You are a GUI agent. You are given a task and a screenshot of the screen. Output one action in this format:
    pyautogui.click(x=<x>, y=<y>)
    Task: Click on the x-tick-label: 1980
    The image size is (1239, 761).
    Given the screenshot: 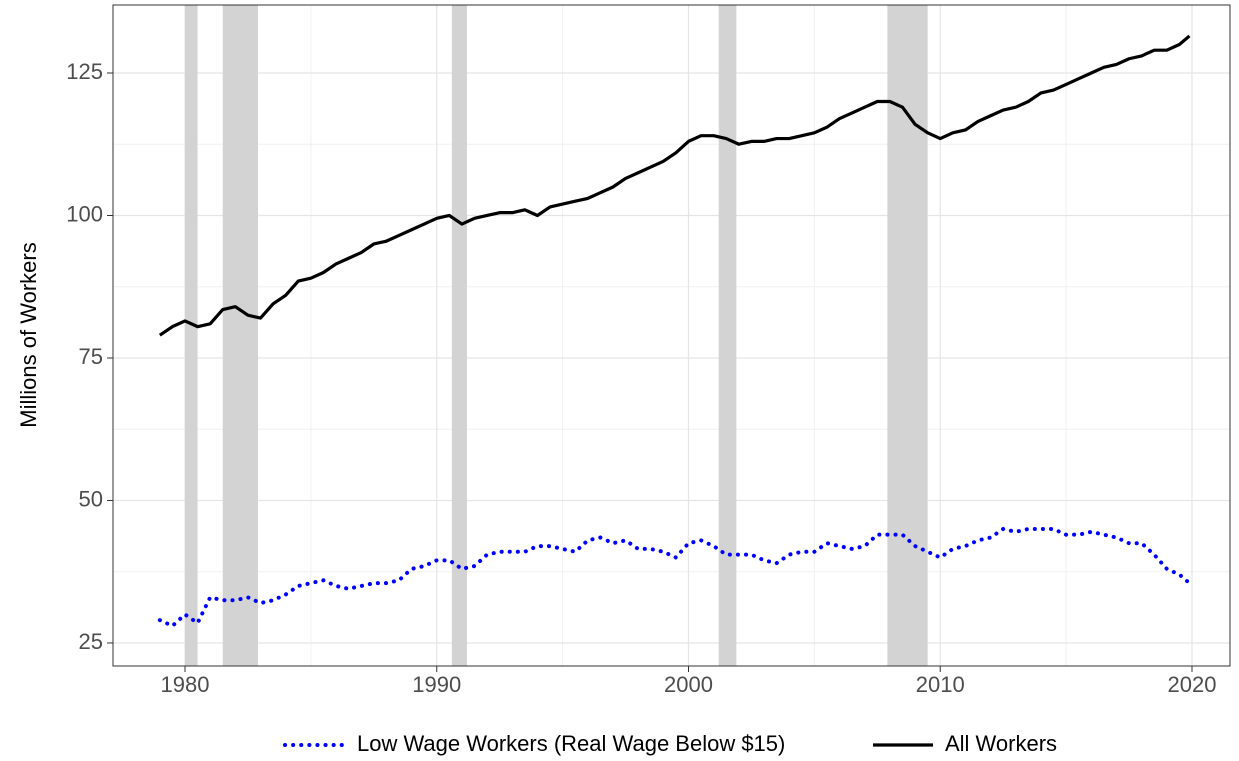 What is the action you would take?
    pyautogui.click(x=185, y=684)
    